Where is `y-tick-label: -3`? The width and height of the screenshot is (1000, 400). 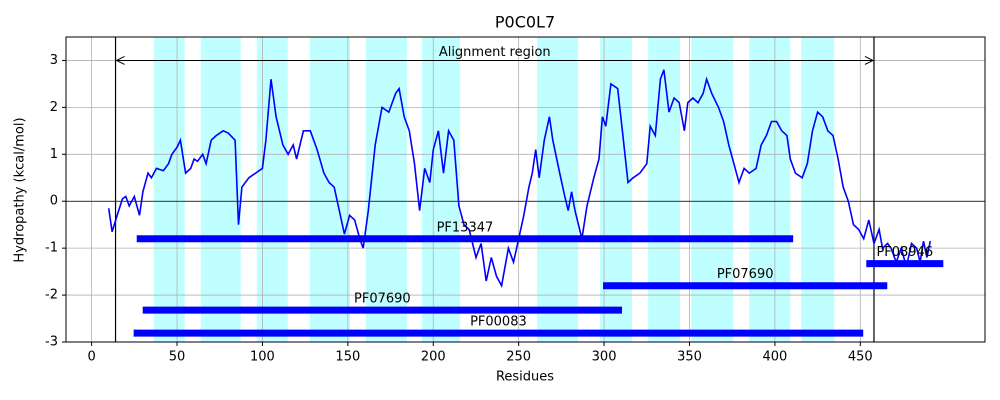 y-tick-label: -3 is located at coordinates (51, 342).